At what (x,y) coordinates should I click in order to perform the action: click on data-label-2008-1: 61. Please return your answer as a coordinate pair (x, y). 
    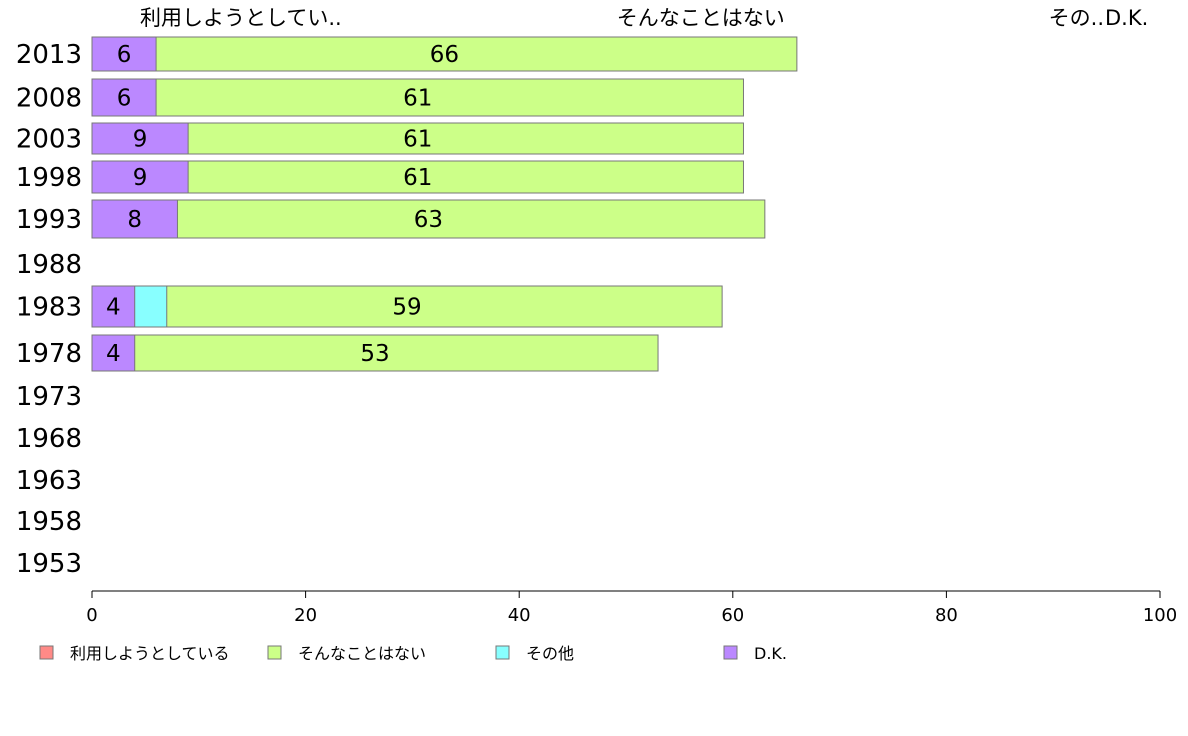
    Looking at the image, I should click on (417, 99).